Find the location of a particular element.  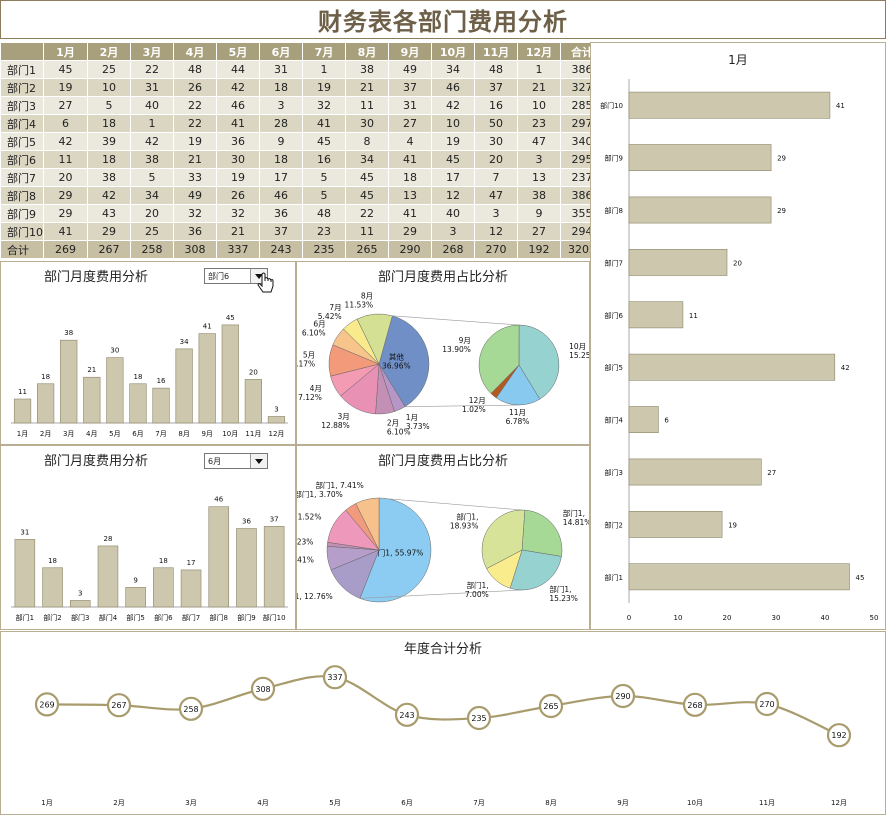

table-row: 部门7 20 38 5 33 19 17 5 45 18 17 7 13 237 is located at coordinates (302, 177).